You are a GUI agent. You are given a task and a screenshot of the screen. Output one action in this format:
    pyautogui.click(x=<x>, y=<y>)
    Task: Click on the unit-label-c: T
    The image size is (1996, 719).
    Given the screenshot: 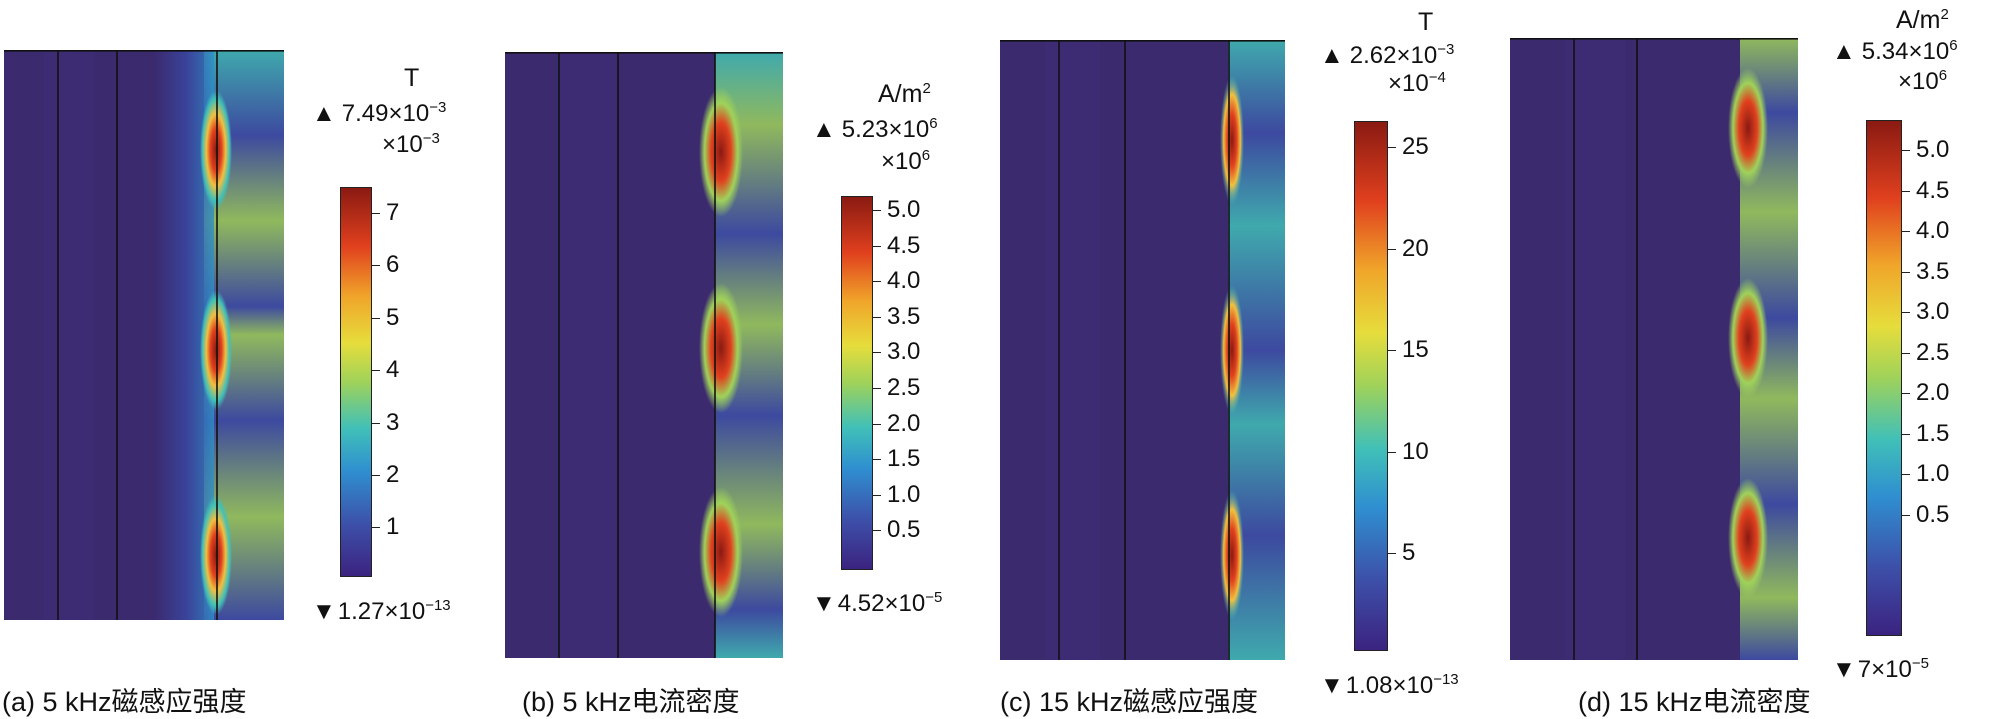 What is the action you would take?
    pyautogui.click(x=1426, y=22)
    